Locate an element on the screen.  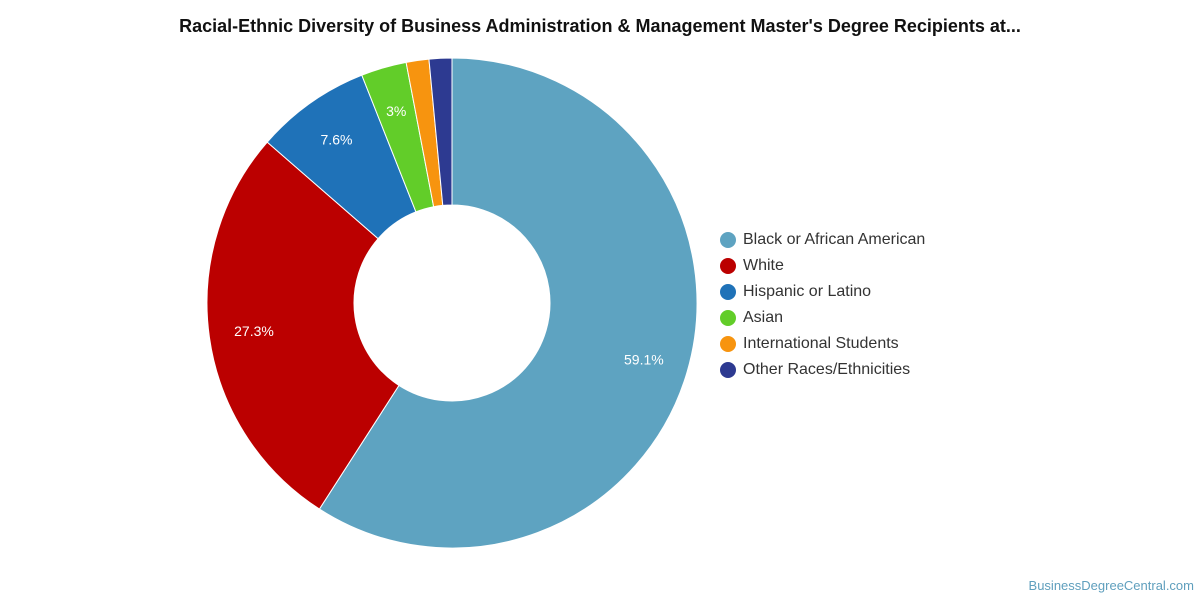
slice-label-1: 27.3% is located at coordinates (254, 331).